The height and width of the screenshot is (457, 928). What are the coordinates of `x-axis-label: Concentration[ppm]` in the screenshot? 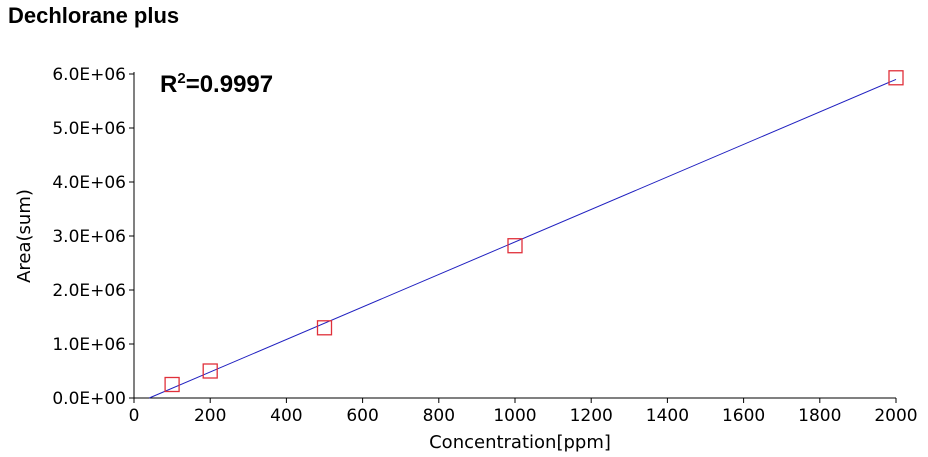 It's located at (520, 442).